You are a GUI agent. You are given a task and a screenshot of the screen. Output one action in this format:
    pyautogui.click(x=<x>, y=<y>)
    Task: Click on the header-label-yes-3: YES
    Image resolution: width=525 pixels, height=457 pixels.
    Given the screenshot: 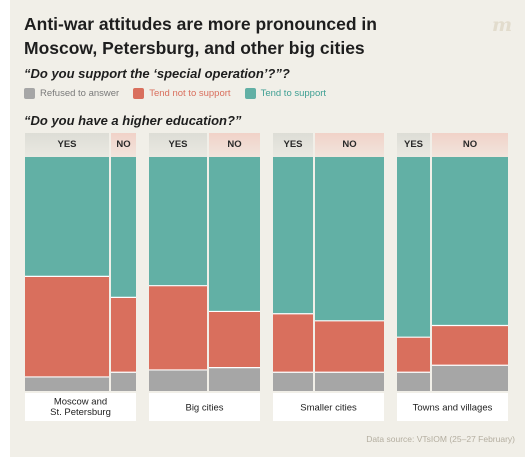 What is the action you would take?
    pyautogui.click(x=413, y=144)
    